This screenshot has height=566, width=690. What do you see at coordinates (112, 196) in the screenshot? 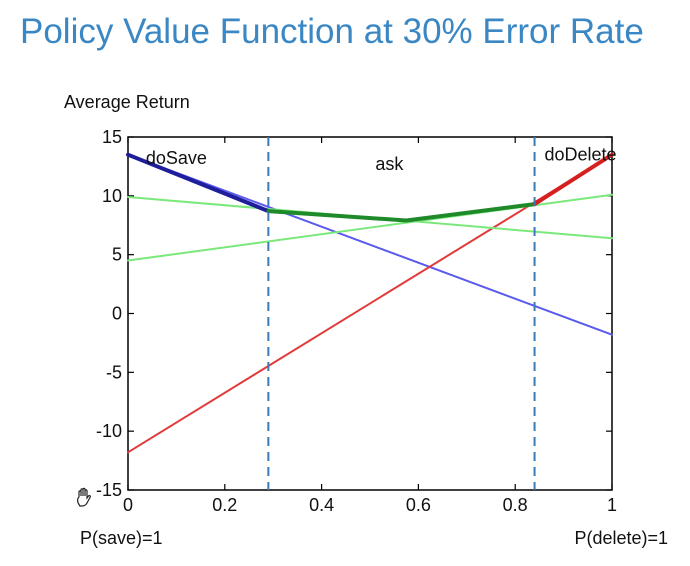
I see `y-tick-label: 10` at bounding box center [112, 196].